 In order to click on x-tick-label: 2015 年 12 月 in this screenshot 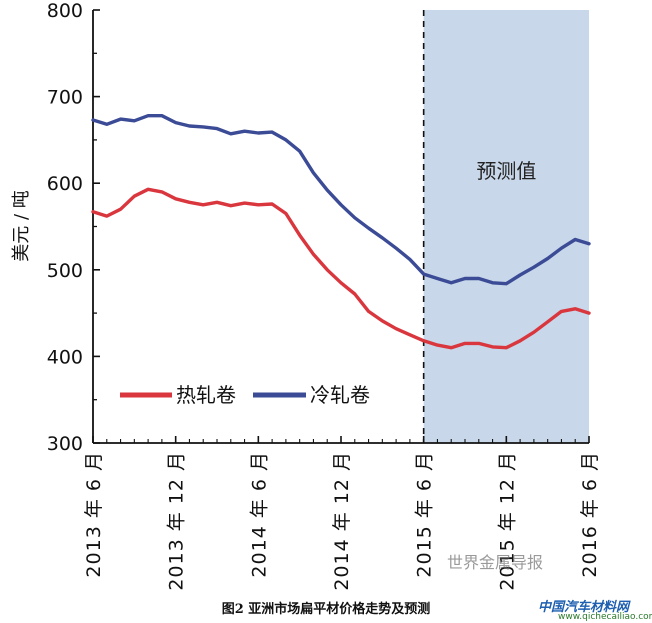, I will do `click(507, 521)`.